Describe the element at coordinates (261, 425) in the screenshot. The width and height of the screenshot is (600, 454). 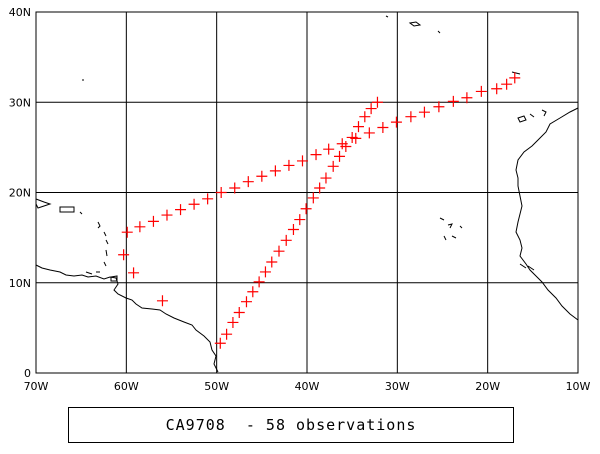
I see `caption-gap` at that location.